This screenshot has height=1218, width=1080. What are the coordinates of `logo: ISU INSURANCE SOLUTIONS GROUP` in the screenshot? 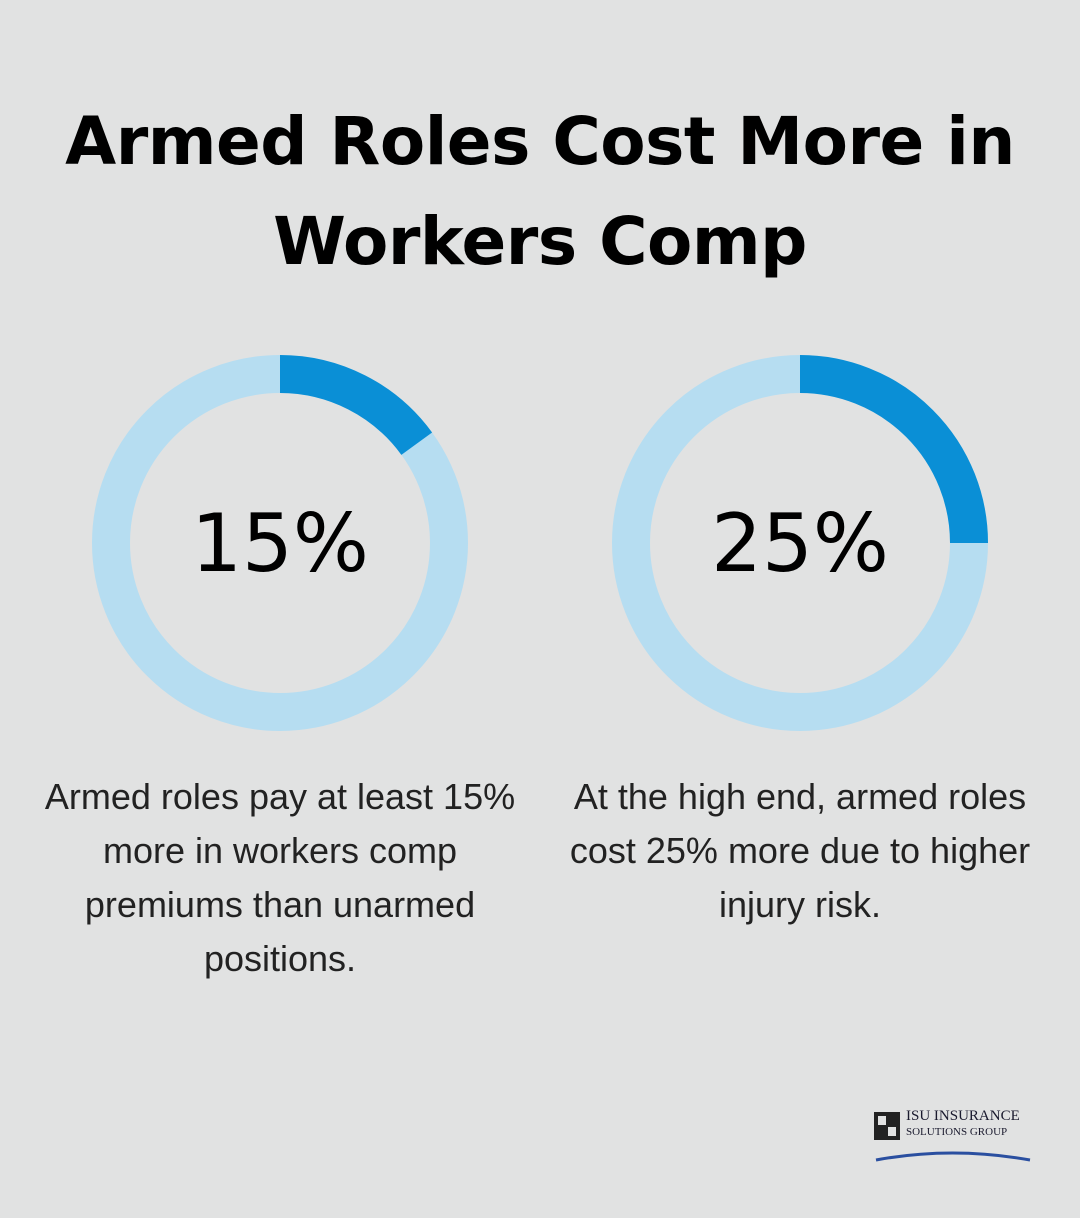 It's located at (957, 1138).